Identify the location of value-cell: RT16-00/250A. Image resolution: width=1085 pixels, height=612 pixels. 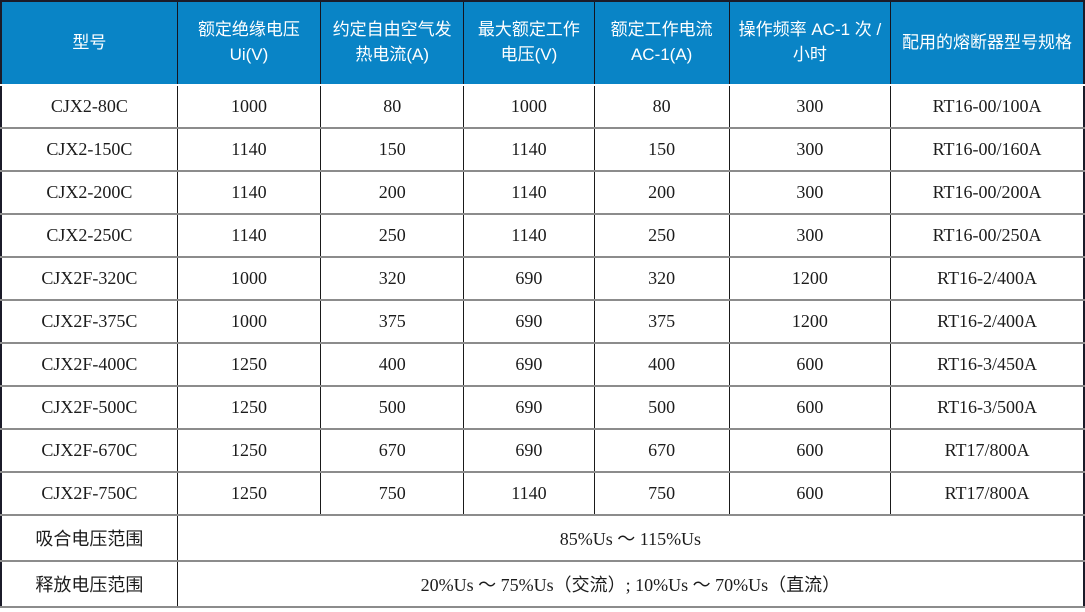
(987, 235).